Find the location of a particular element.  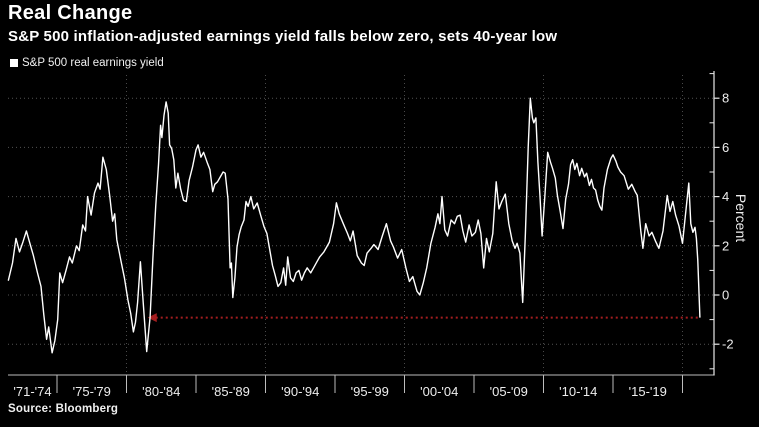

x-tick-label: '75-'79 is located at coordinates (92, 391).